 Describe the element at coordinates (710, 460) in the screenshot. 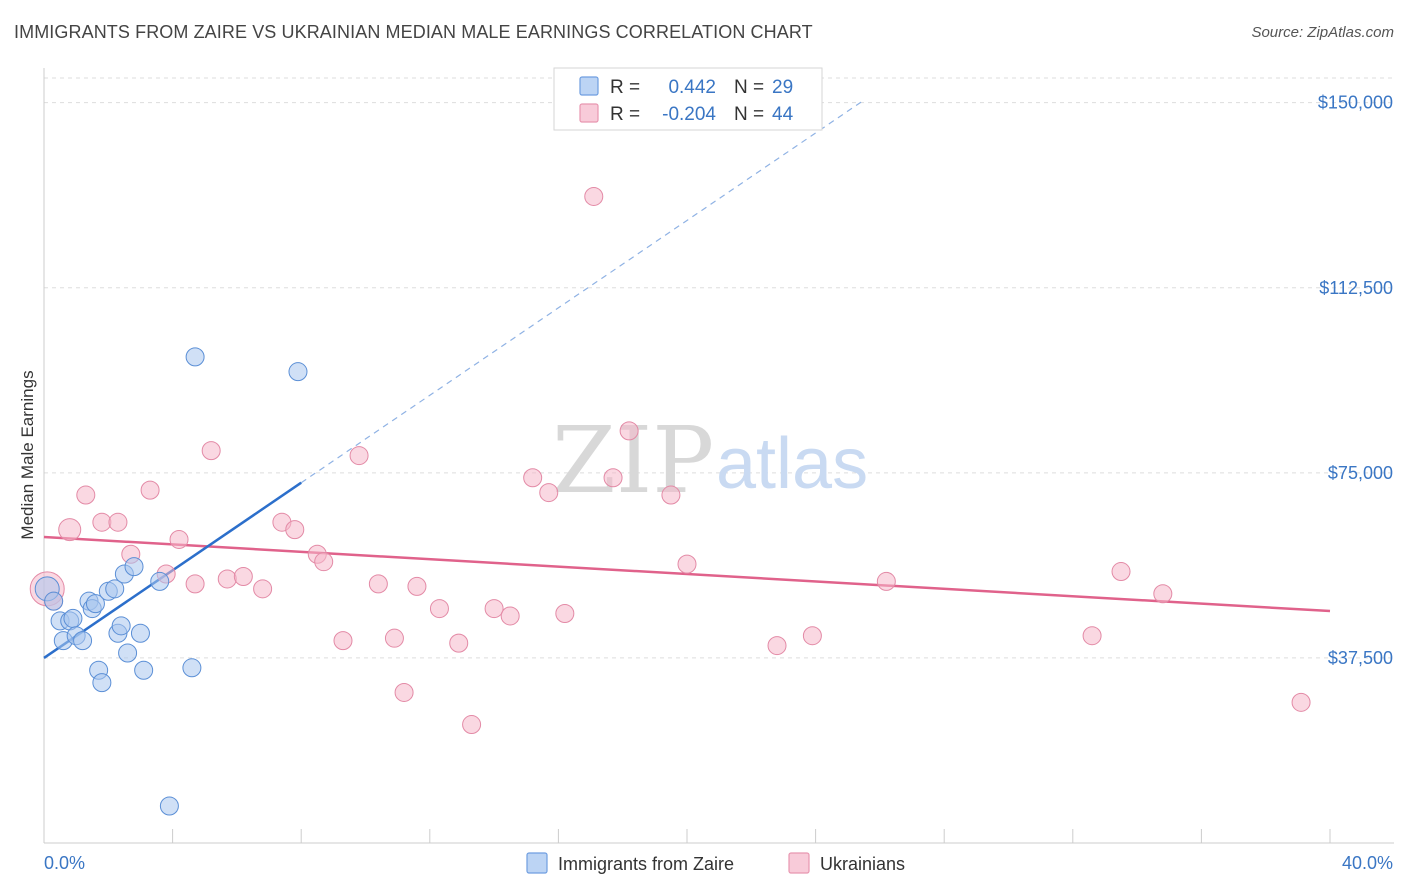

I see `watermark: ZIP atlas` at that location.